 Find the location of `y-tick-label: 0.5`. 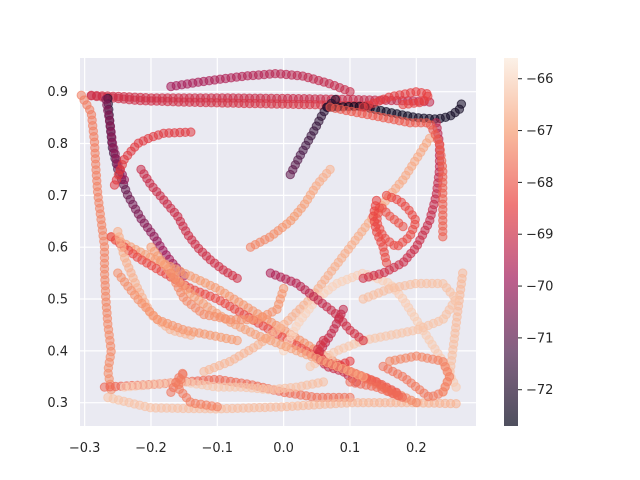

y-tick-label: 0.5 is located at coordinates (57, 300).